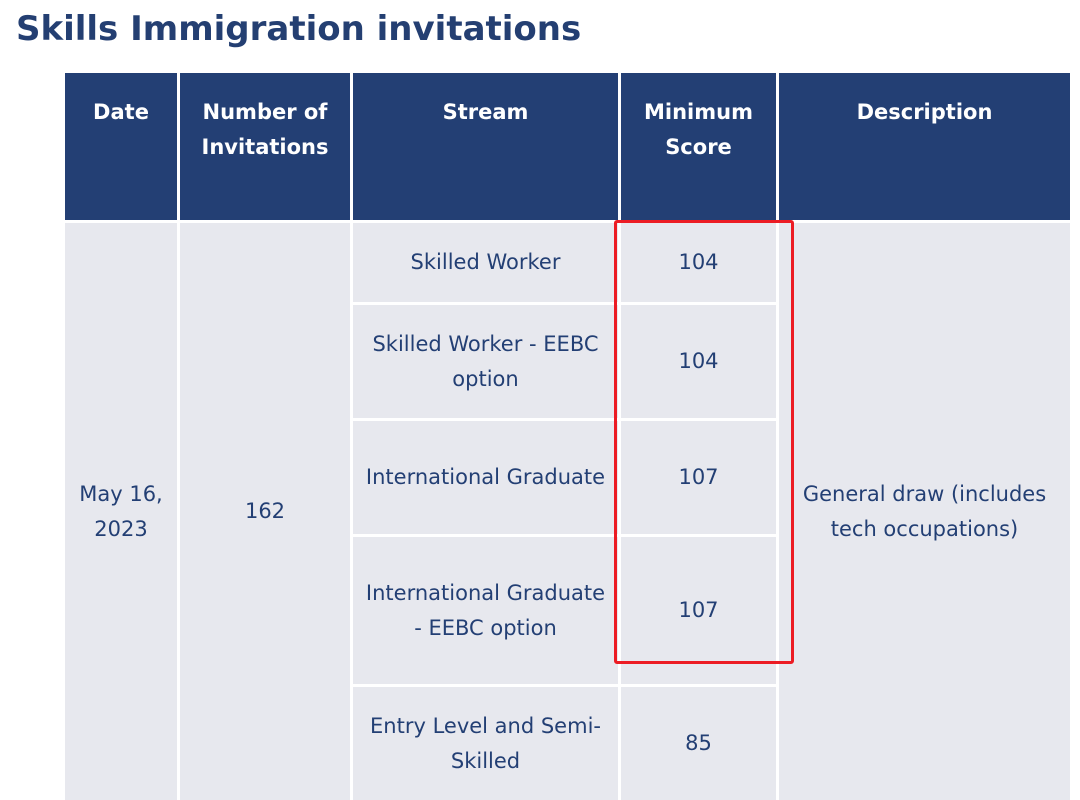 The width and height of the screenshot is (1080, 800). What do you see at coordinates (485, 477) in the screenshot?
I see `stream-cell: International Graduate` at bounding box center [485, 477].